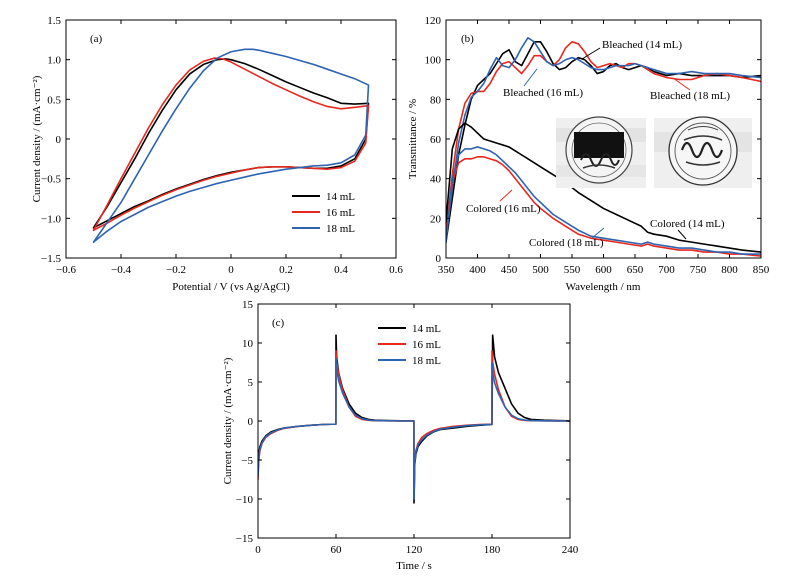 This screenshot has width=792, height=578. Describe the element at coordinates (245, 539) in the screenshot. I see `y-tick-label: −15` at that location.